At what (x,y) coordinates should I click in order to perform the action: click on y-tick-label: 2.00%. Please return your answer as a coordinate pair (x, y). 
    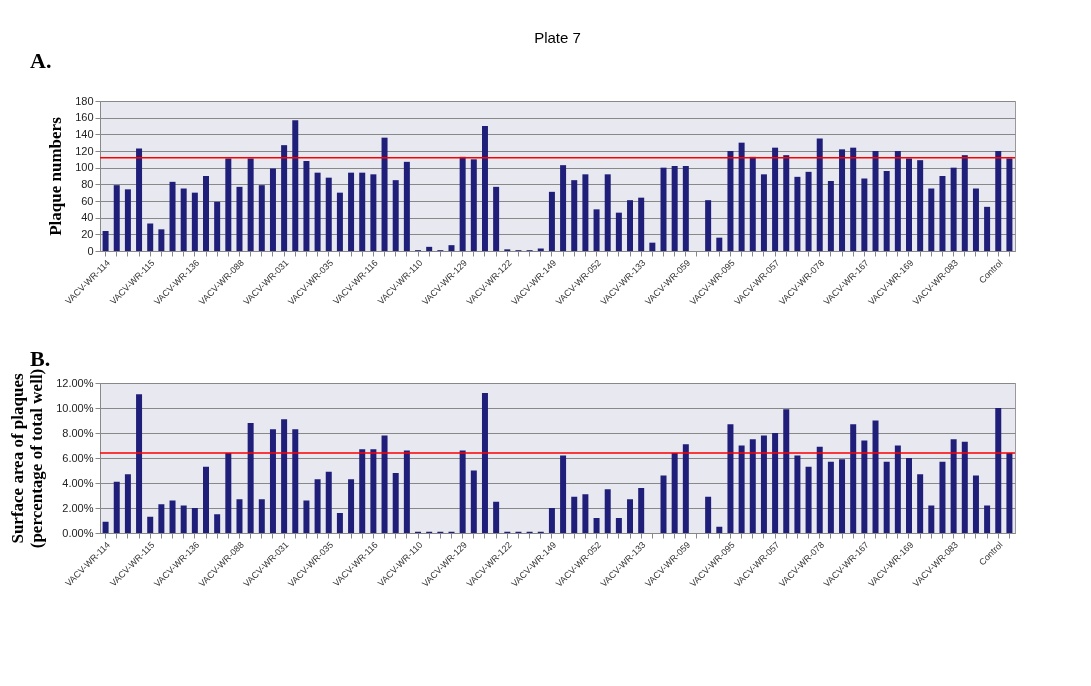
    Looking at the image, I should click on (78, 507).